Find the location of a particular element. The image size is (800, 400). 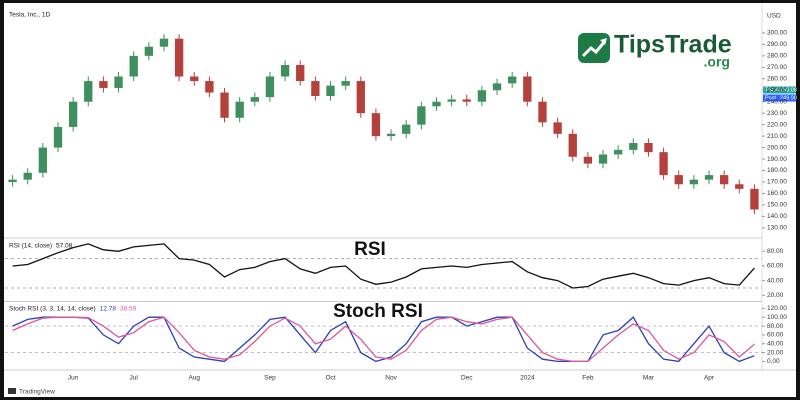

y-tick-label: 220.00 is located at coordinates (777, 124).